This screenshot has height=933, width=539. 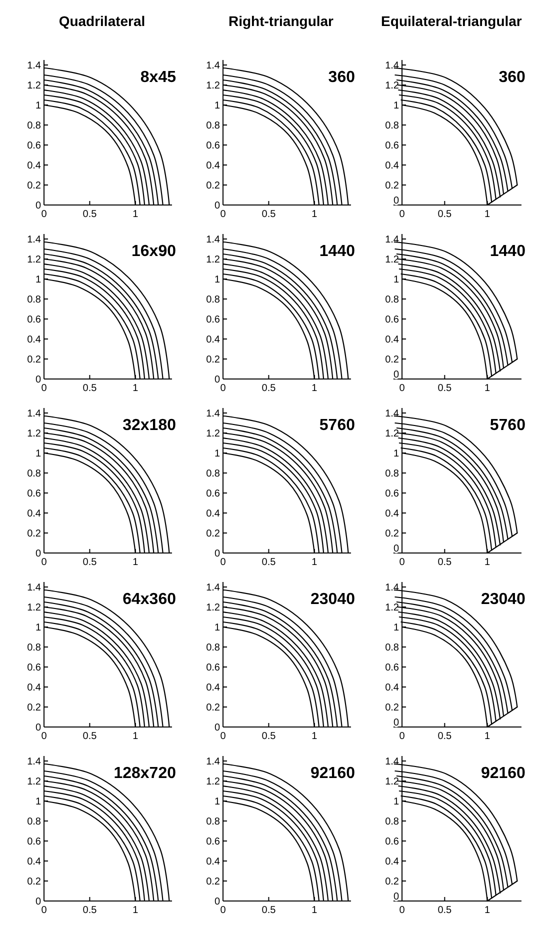 What do you see at coordinates (342, 77) in the screenshot?
I see `annotation: 360` at bounding box center [342, 77].